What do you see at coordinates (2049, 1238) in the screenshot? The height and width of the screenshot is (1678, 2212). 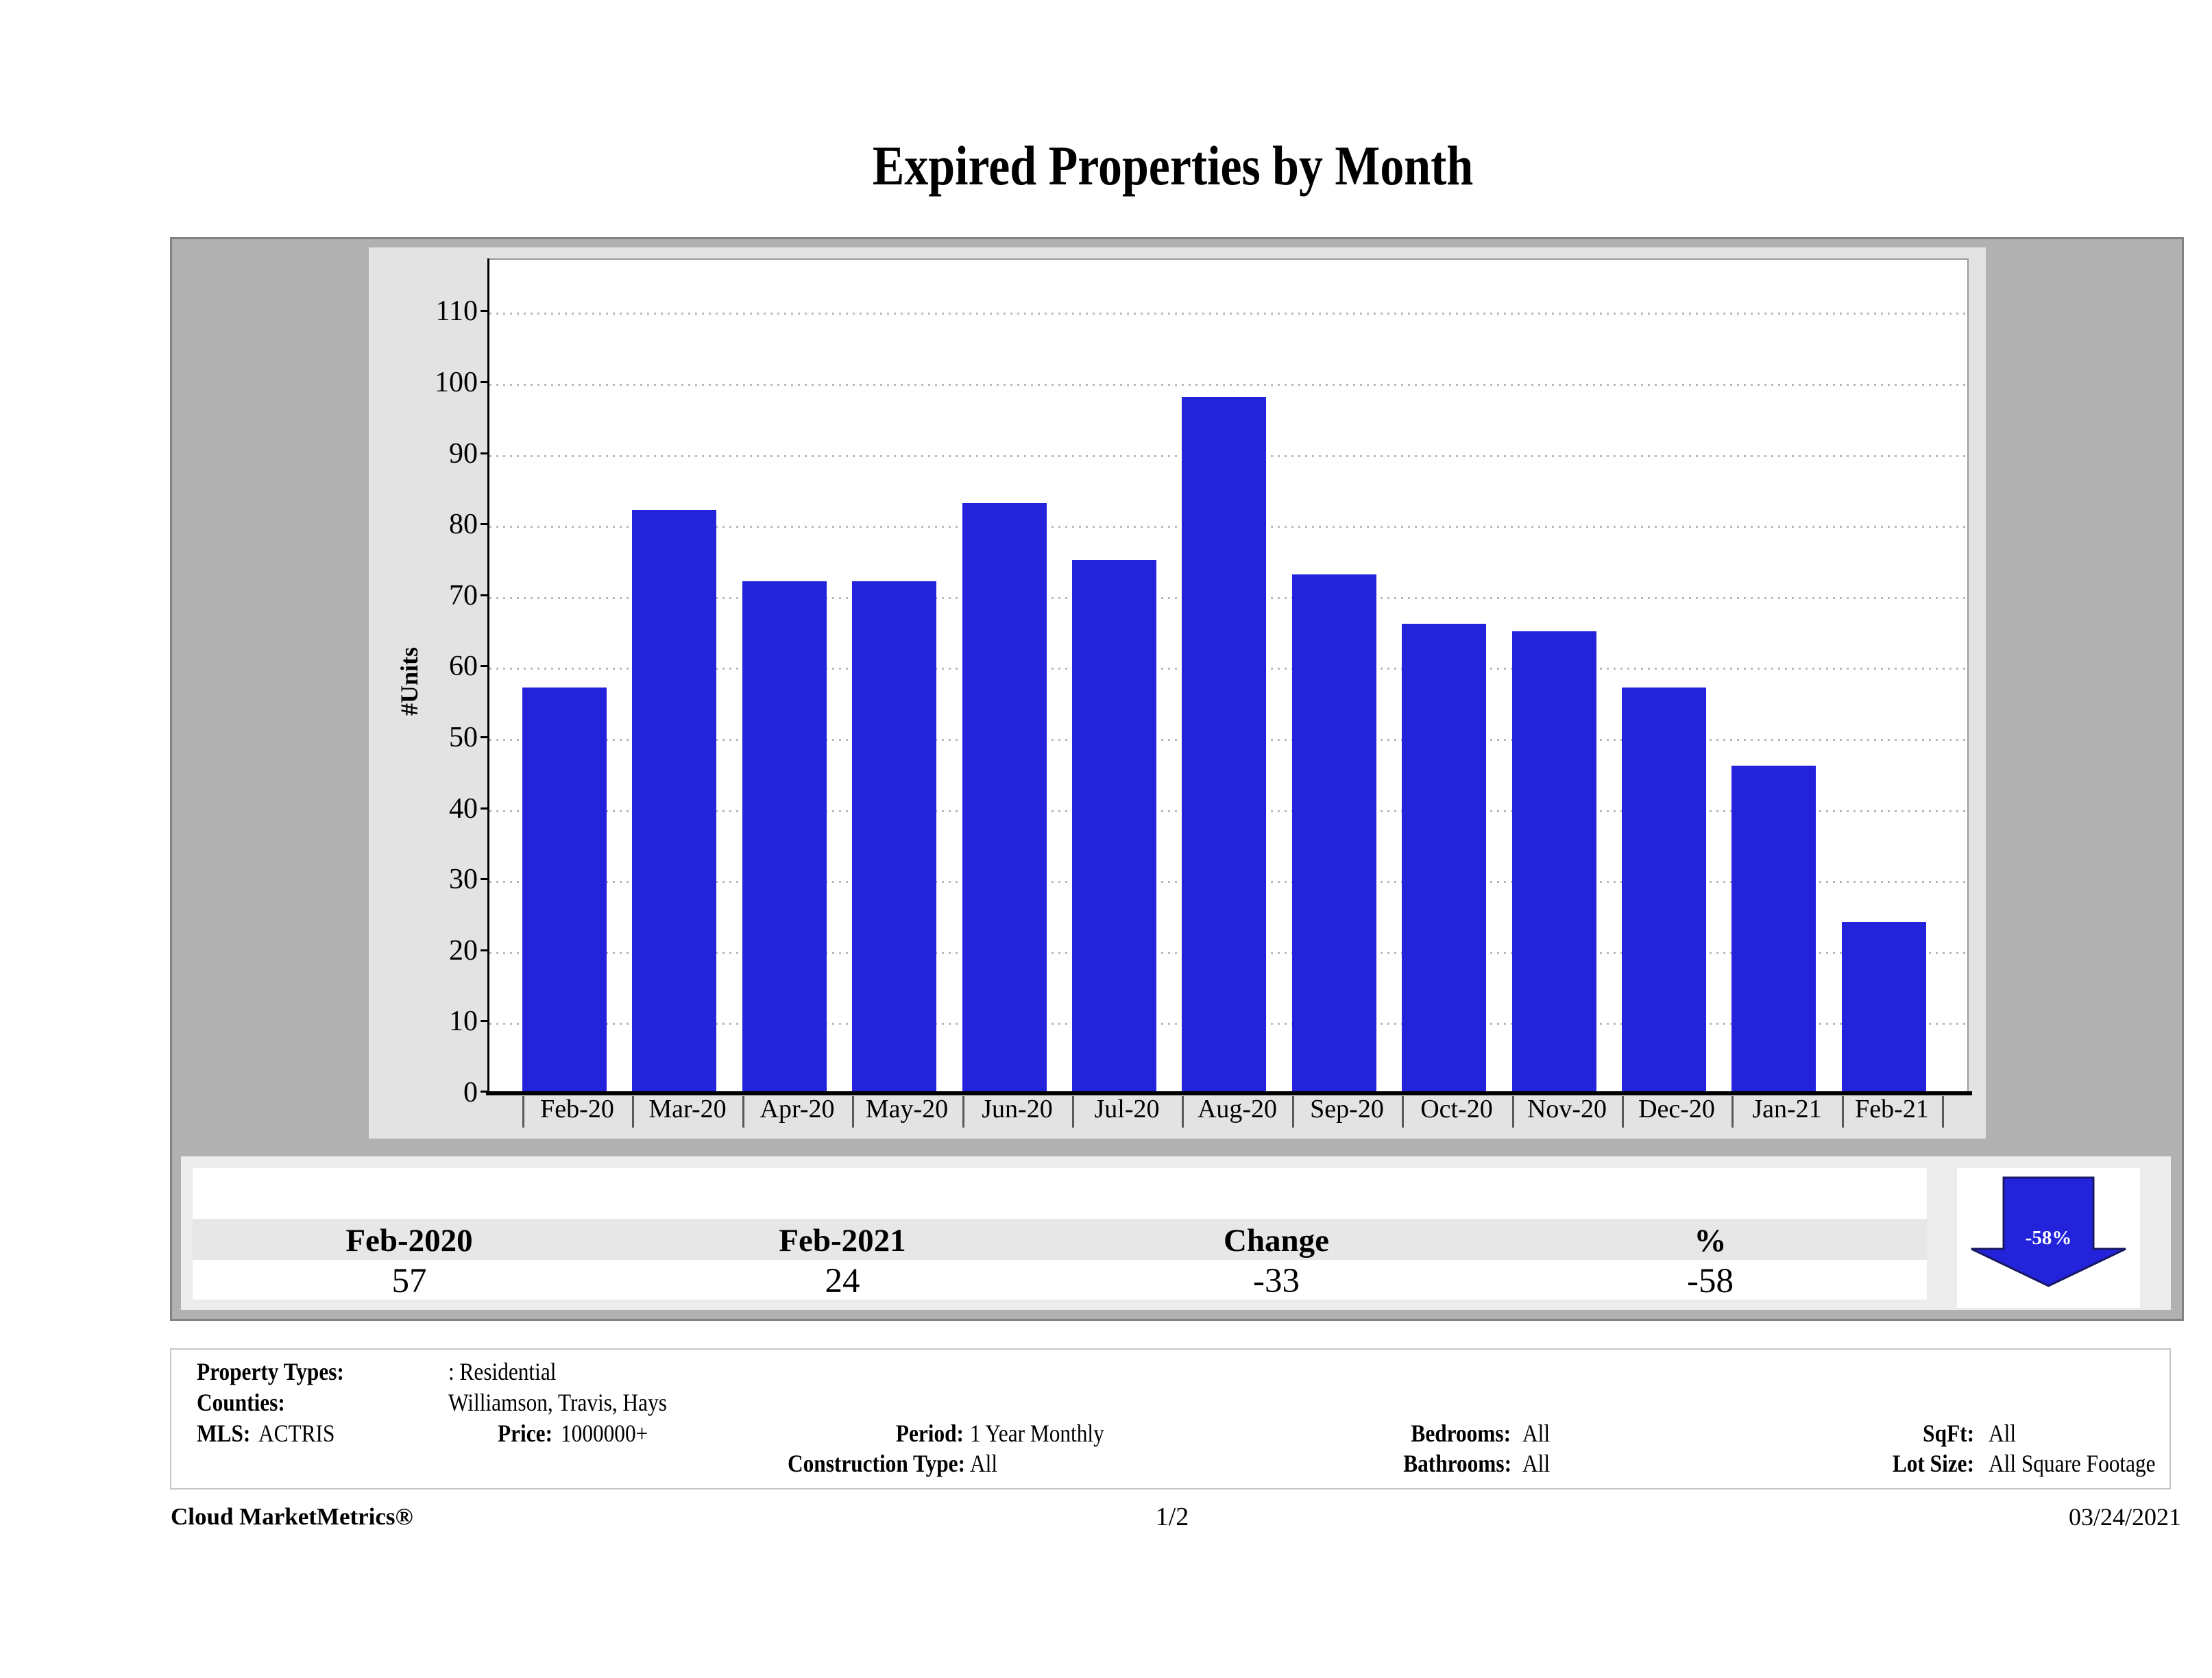 I see `svg-text: -58%` at bounding box center [2049, 1238].